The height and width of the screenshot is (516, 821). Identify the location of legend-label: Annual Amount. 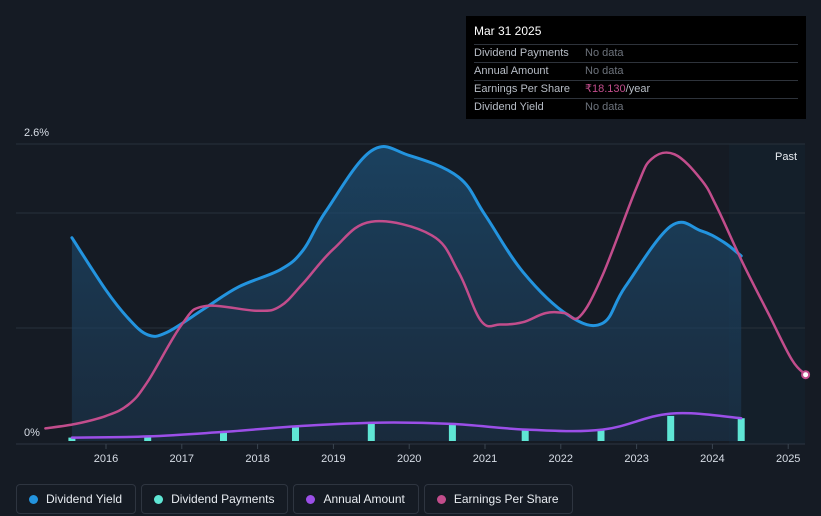
(364, 499).